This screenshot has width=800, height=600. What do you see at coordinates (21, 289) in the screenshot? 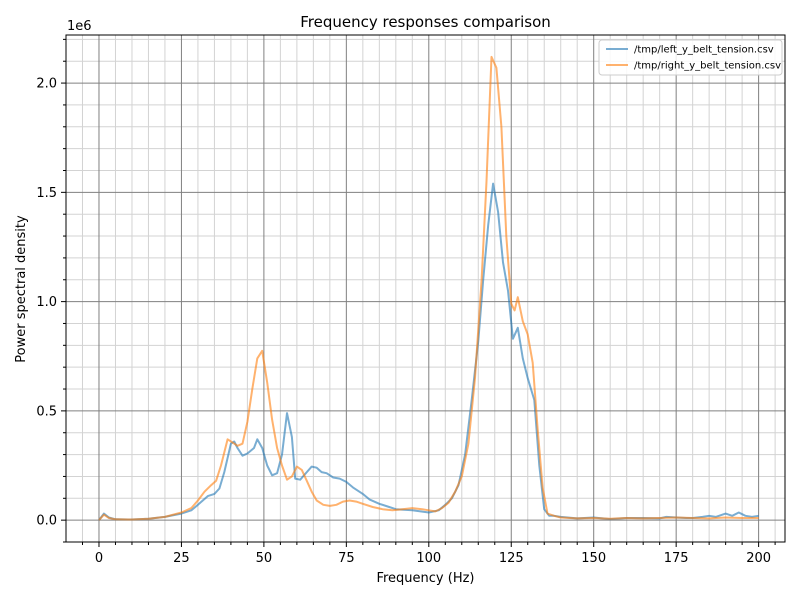
I see `y-axis-label: Power spectral density` at bounding box center [21, 289].